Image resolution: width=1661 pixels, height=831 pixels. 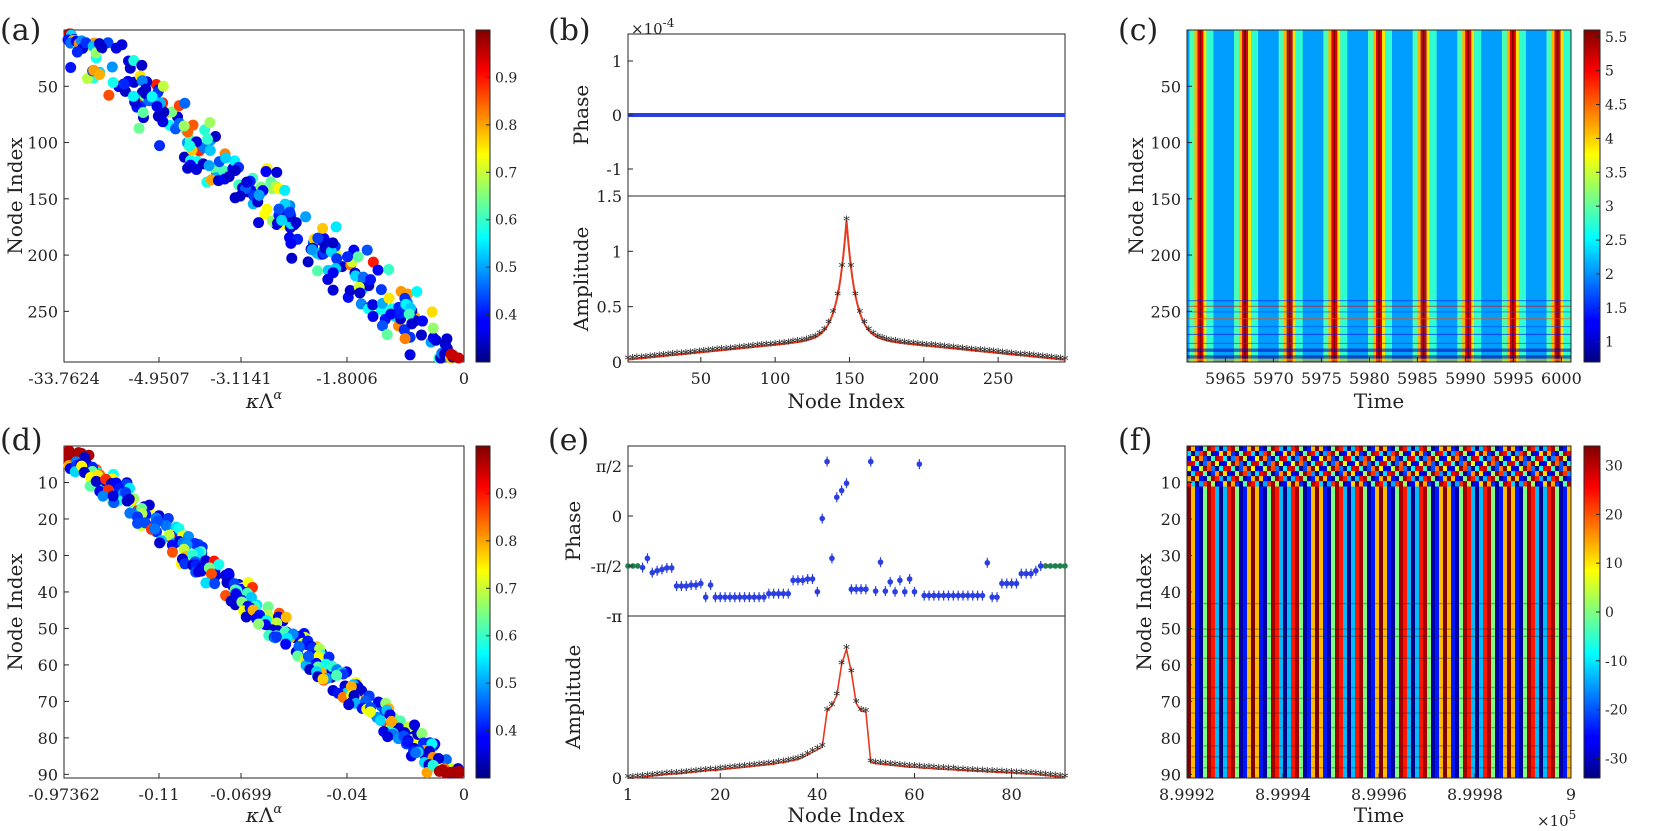 I want to click on a-cb-label-1: 0.5, so click(x=506, y=268).